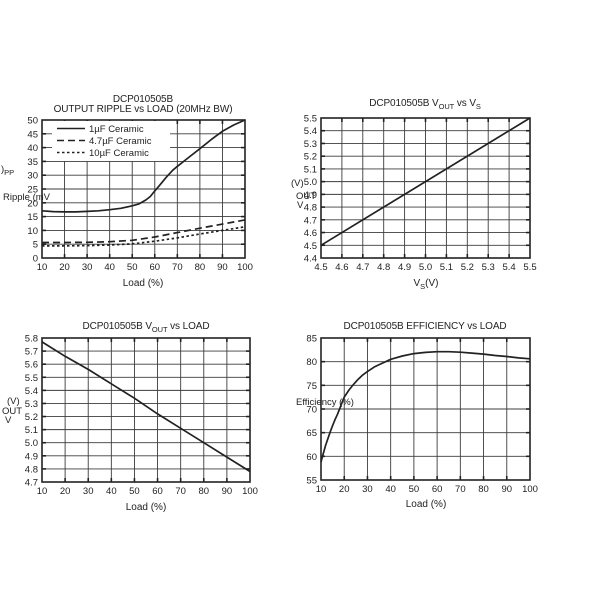  What do you see at coordinates (35, 259) in the screenshot?
I see `y-tick-label: 0` at bounding box center [35, 259].